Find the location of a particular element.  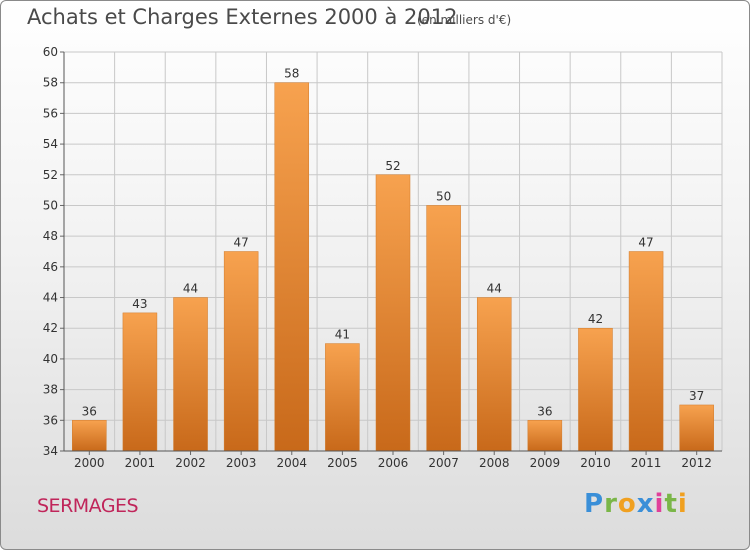

town-name: SERMAGES is located at coordinates (88, 506).